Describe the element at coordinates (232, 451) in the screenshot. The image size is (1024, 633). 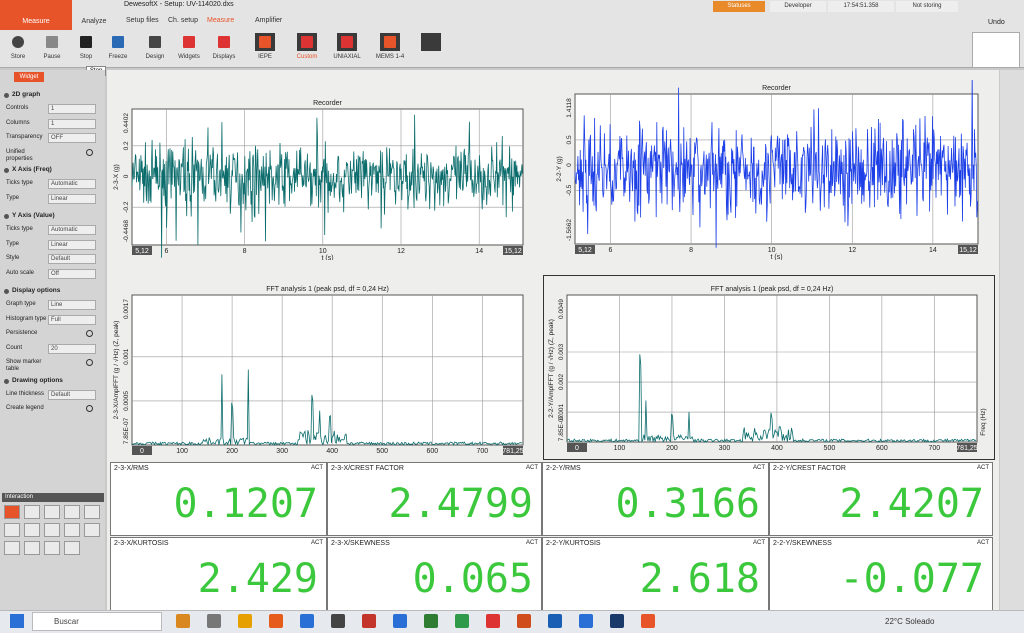
I see `x-tick-label: 200` at that location.